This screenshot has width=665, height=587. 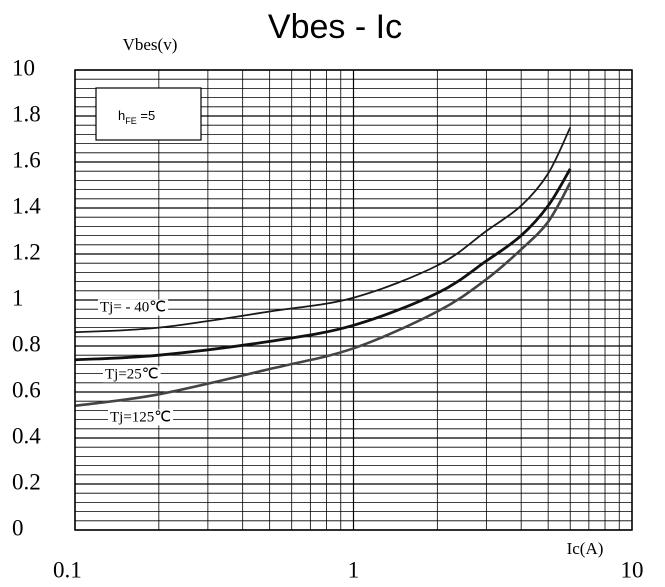 What do you see at coordinates (121, 115) in the screenshot?
I see `annotation-main: h` at bounding box center [121, 115].